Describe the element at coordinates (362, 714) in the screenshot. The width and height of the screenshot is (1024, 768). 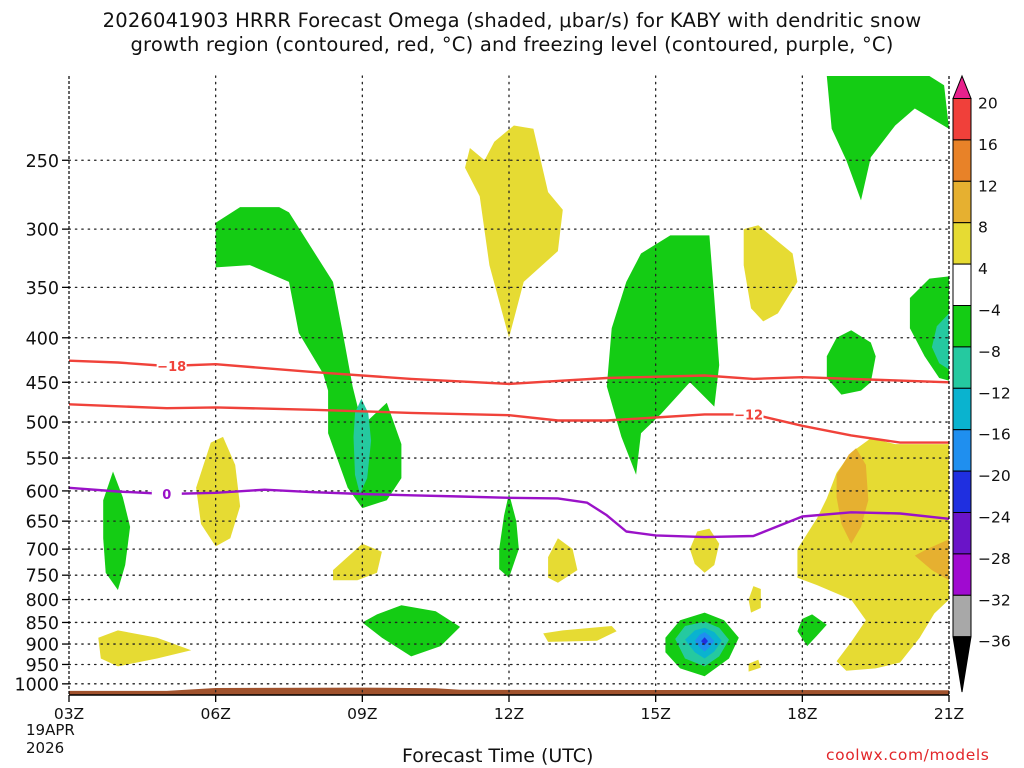
I see `x-tick-label-09Z: 09Z` at that location.